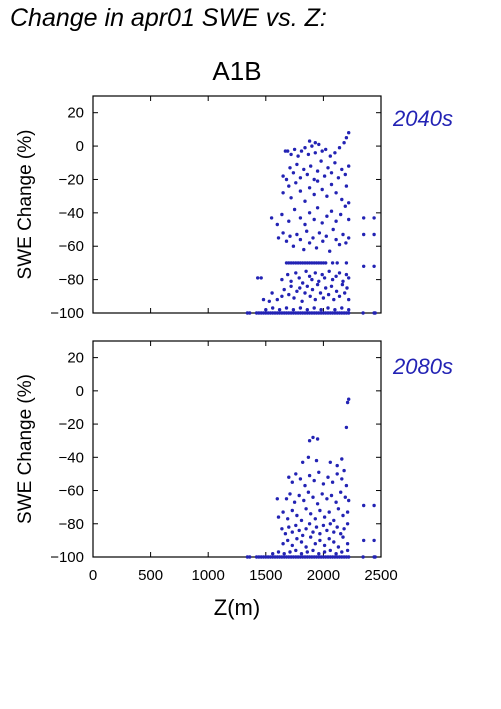 The height and width of the screenshot is (709, 501). Describe the element at coordinates (67, 458) in the screenshot. I see `y-tick-labels: −100 −80 −60 −40 −20 0 20` at that location.